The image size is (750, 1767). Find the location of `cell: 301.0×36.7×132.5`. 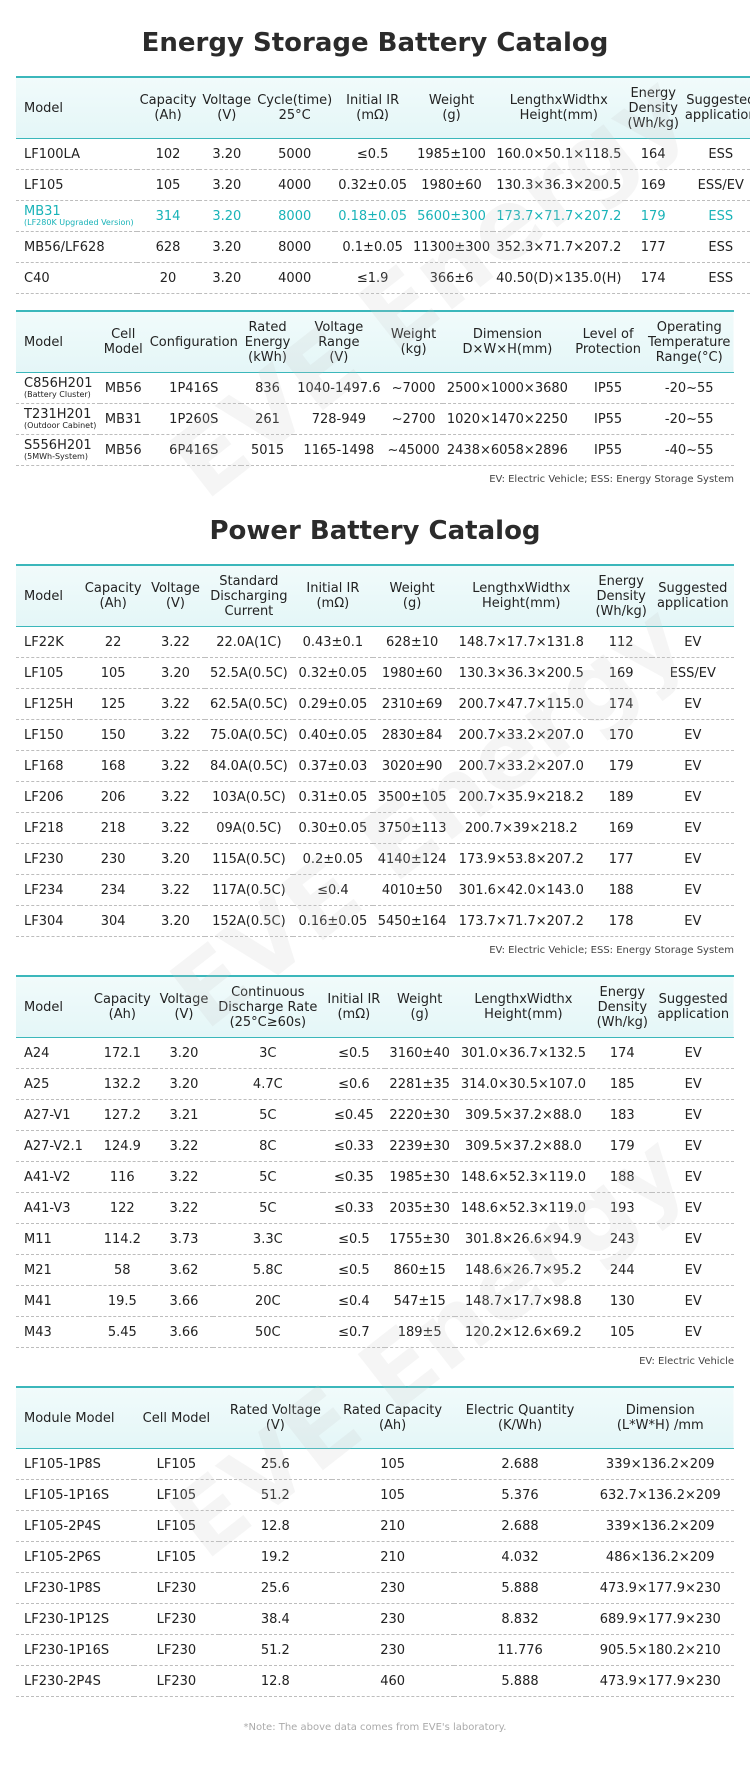

cell: 301.0×36.7×132.5 is located at coordinates (523, 1053).